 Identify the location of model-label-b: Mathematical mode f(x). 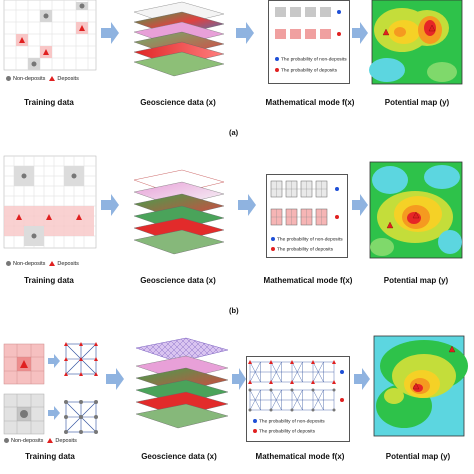
(308, 280).